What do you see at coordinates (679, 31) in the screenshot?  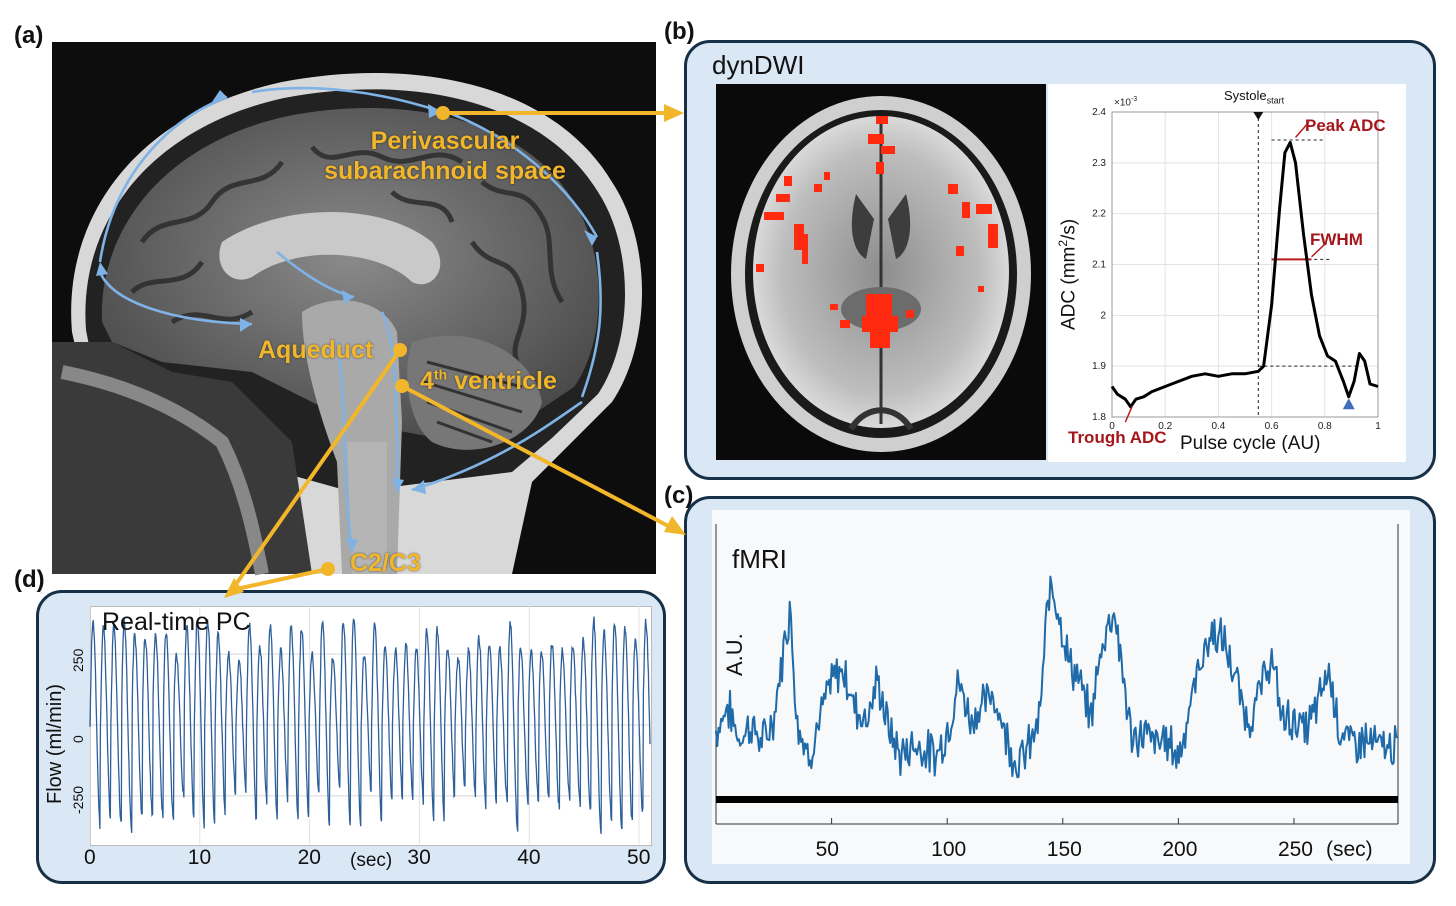 I see `panel-label-b: (b)` at bounding box center [679, 31].